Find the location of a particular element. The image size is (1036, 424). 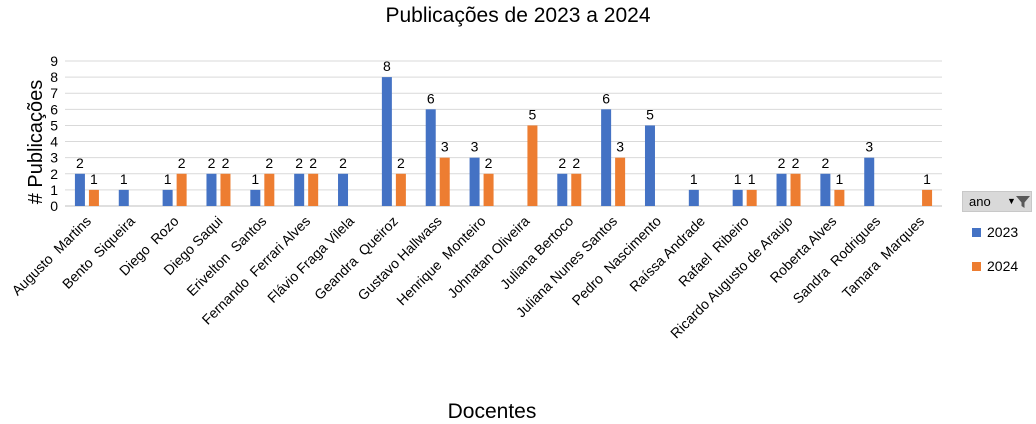

funnel-filter-icon is located at coordinates (1023, 202).